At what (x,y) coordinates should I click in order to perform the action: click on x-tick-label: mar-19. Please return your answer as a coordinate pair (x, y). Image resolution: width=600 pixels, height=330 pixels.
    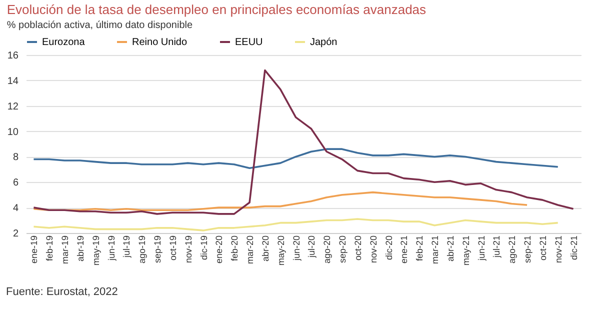
    Looking at the image, I should click on (65, 250).